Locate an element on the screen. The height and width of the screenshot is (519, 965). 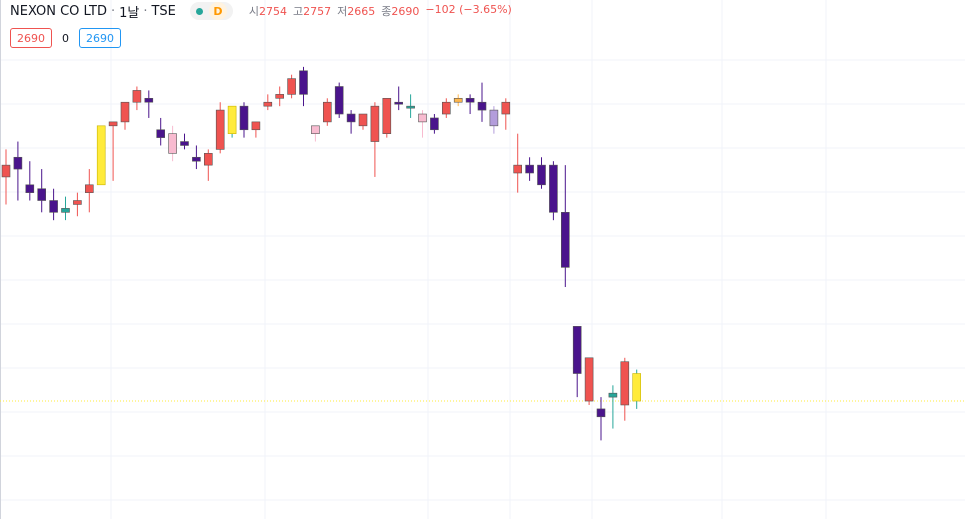
trade-buttons: 2690 0 2690 is located at coordinates (65, 38).